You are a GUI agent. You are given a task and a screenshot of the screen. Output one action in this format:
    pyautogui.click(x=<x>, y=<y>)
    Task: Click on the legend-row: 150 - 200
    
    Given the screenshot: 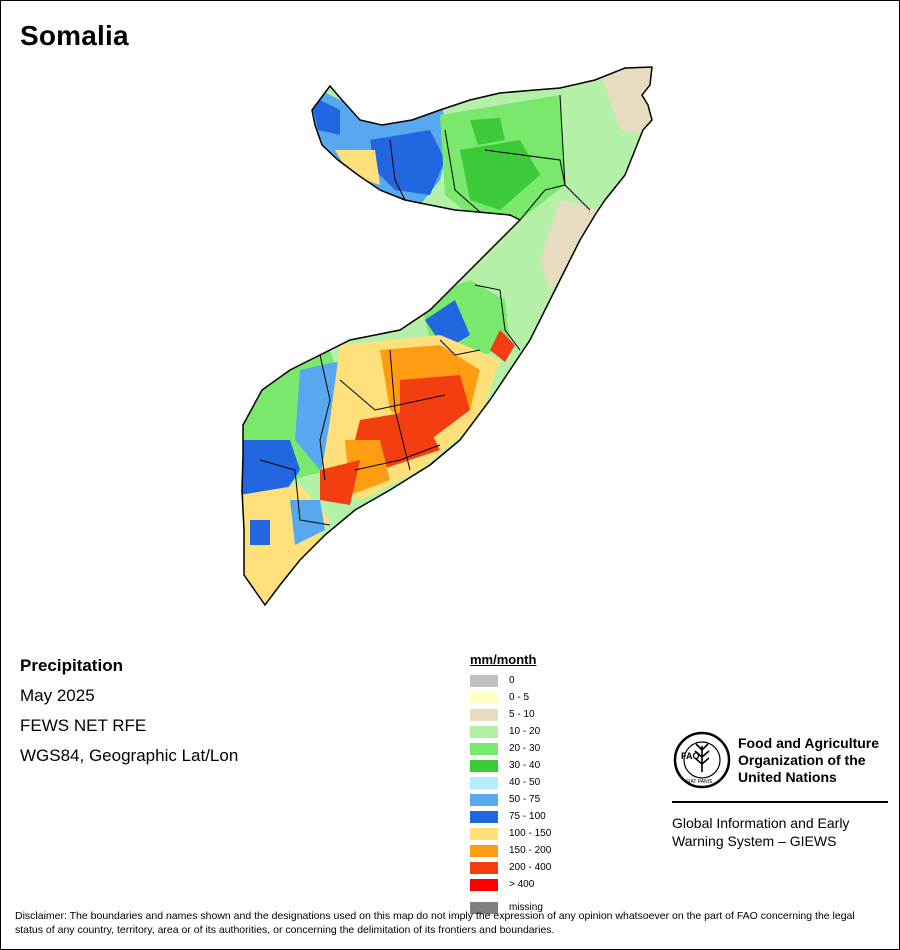 What is the action you would take?
    pyautogui.click(x=510, y=850)
    